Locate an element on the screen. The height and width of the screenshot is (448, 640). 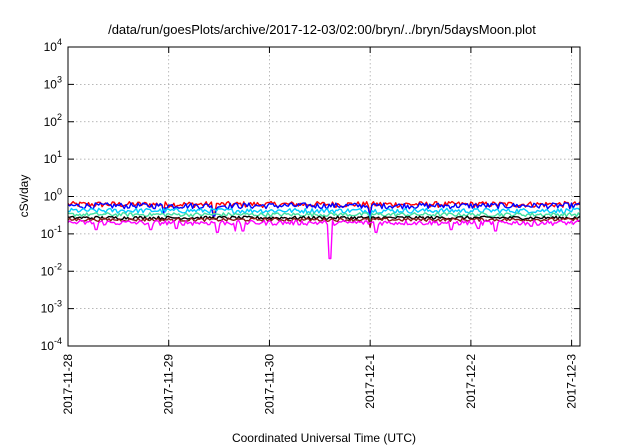
x-tick-label: 2017-11-30 is located at coordinates (269, 384).